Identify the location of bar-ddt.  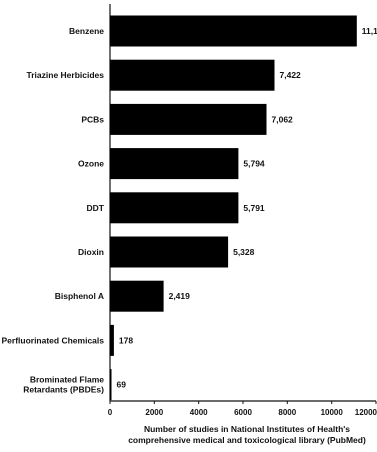
(174, 208).